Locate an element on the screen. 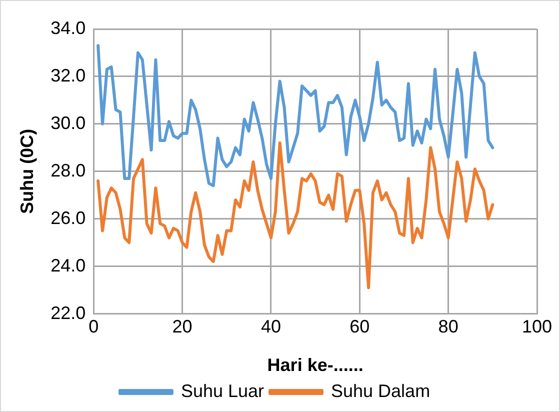 The image size is (560, 412). legend-label: Suhu Dalam is located at coordinates (380, 390).